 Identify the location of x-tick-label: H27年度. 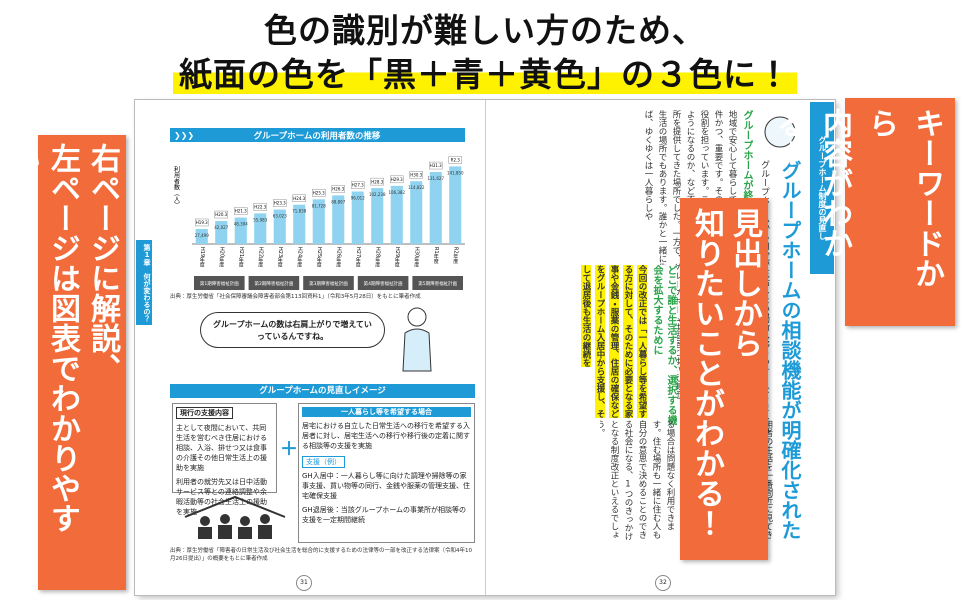
(358, 258).